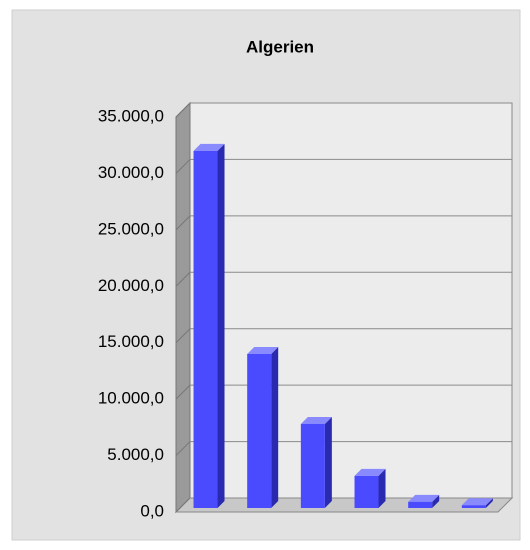  I want to click on y-tick-label: 20.000,0, so click(131, 285).